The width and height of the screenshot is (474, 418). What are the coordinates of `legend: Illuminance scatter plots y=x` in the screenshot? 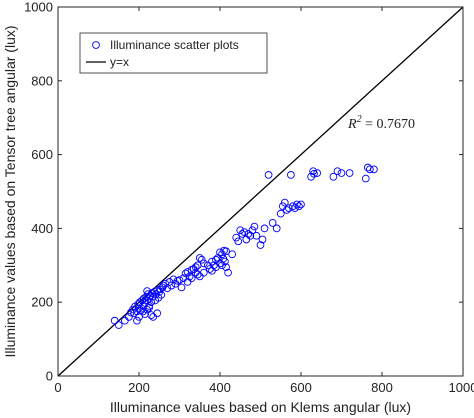 It's located at (173, 53).